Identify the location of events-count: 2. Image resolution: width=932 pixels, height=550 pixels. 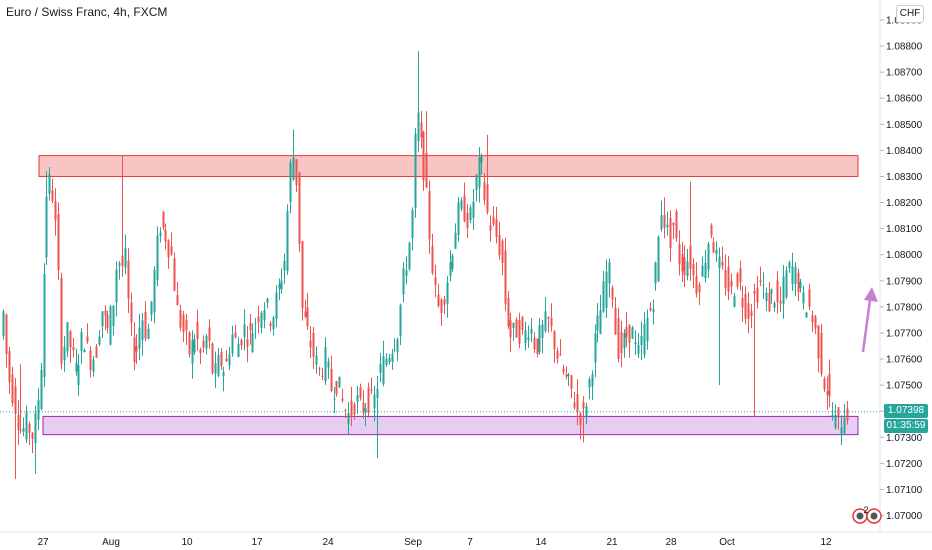
(865, 510).